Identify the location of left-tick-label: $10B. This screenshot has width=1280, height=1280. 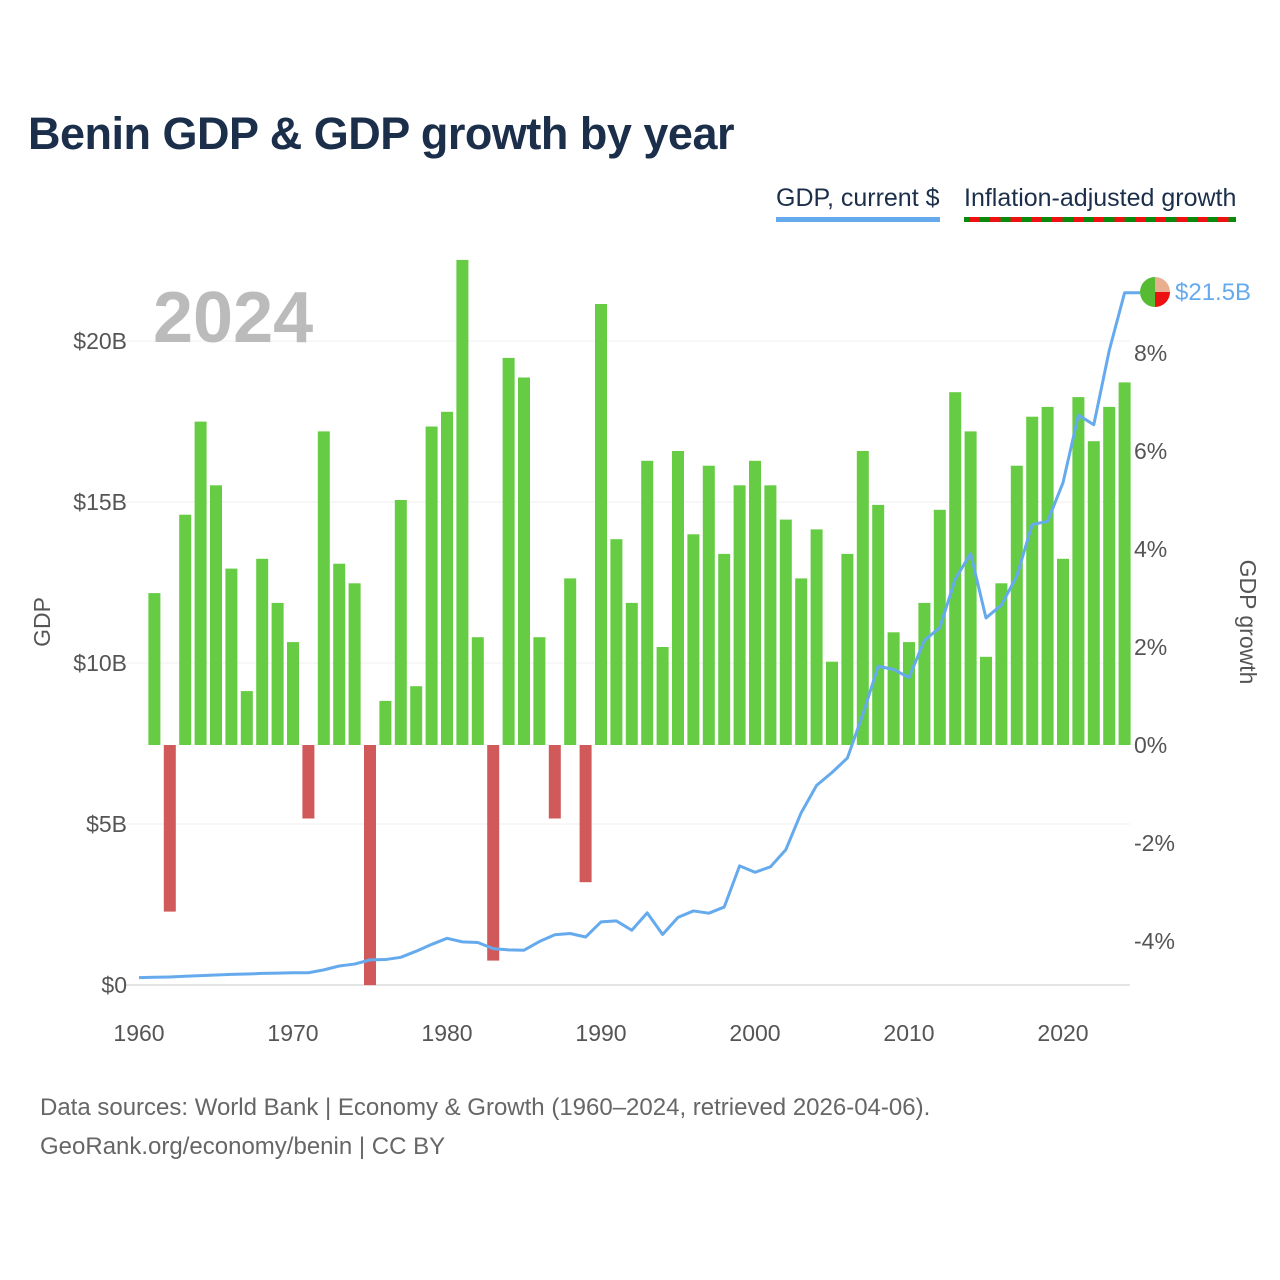
(100, 663).